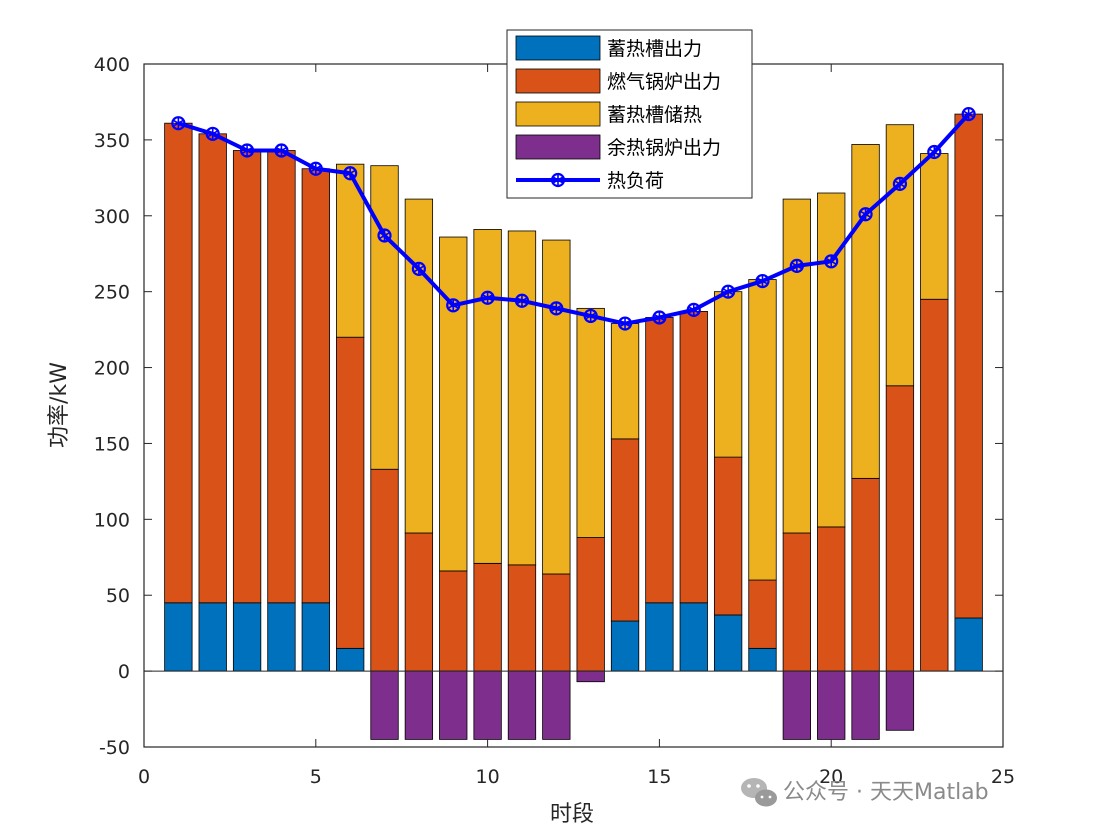  What do you see at coordinates (487, 297) in the screenshot?
I see `heat-load-point-t10` at bounding box center [487, 297].